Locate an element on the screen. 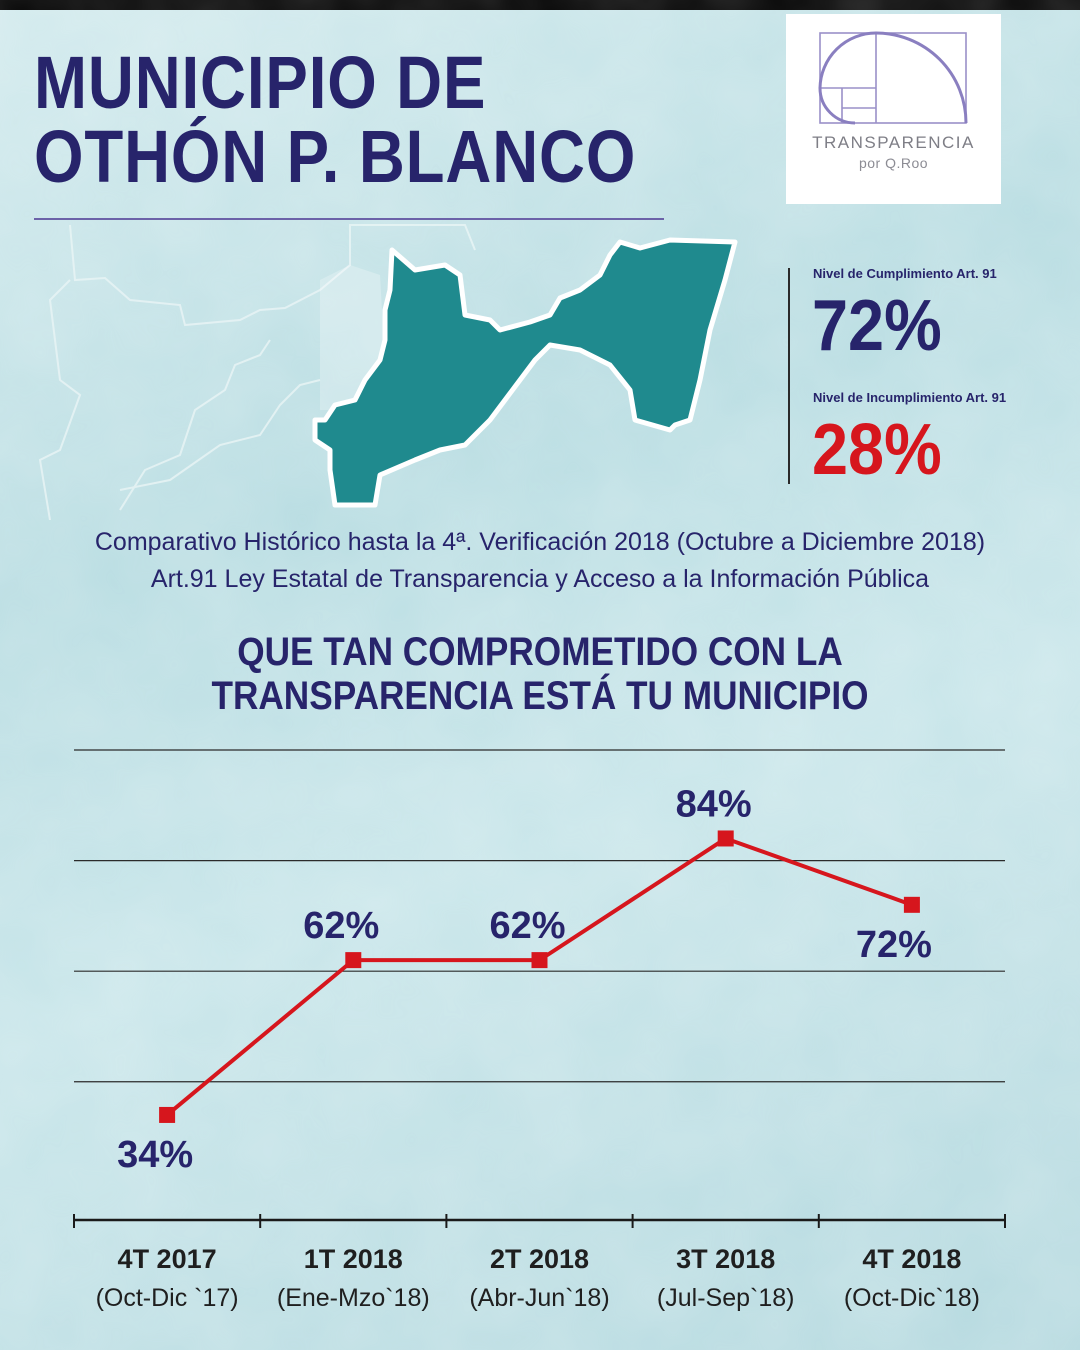  x-tick-sublabel: (Abr-Jun`18) is located at coordinates (539, 1298).